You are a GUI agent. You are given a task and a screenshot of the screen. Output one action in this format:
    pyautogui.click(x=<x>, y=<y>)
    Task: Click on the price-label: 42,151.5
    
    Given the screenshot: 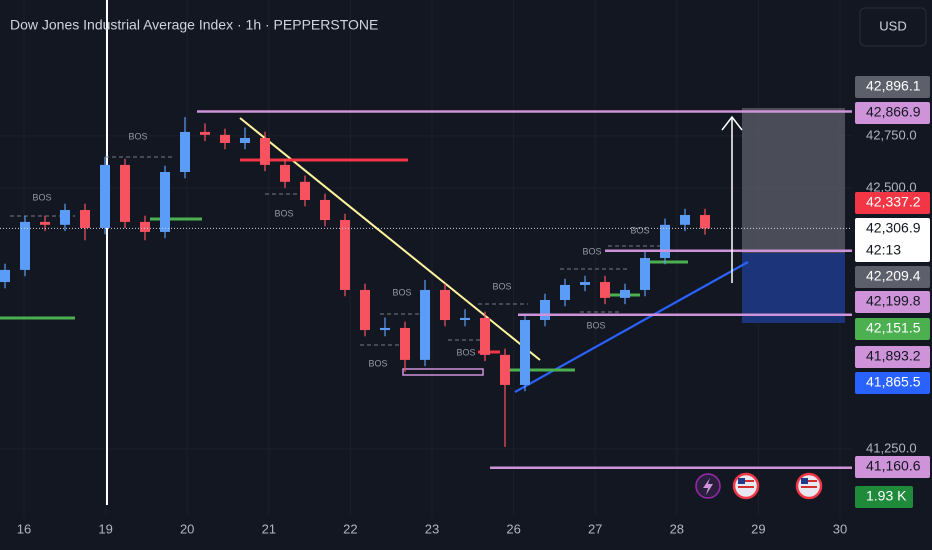 What is the action you would take?
    pyautogui.click(x=893, y=328)
    